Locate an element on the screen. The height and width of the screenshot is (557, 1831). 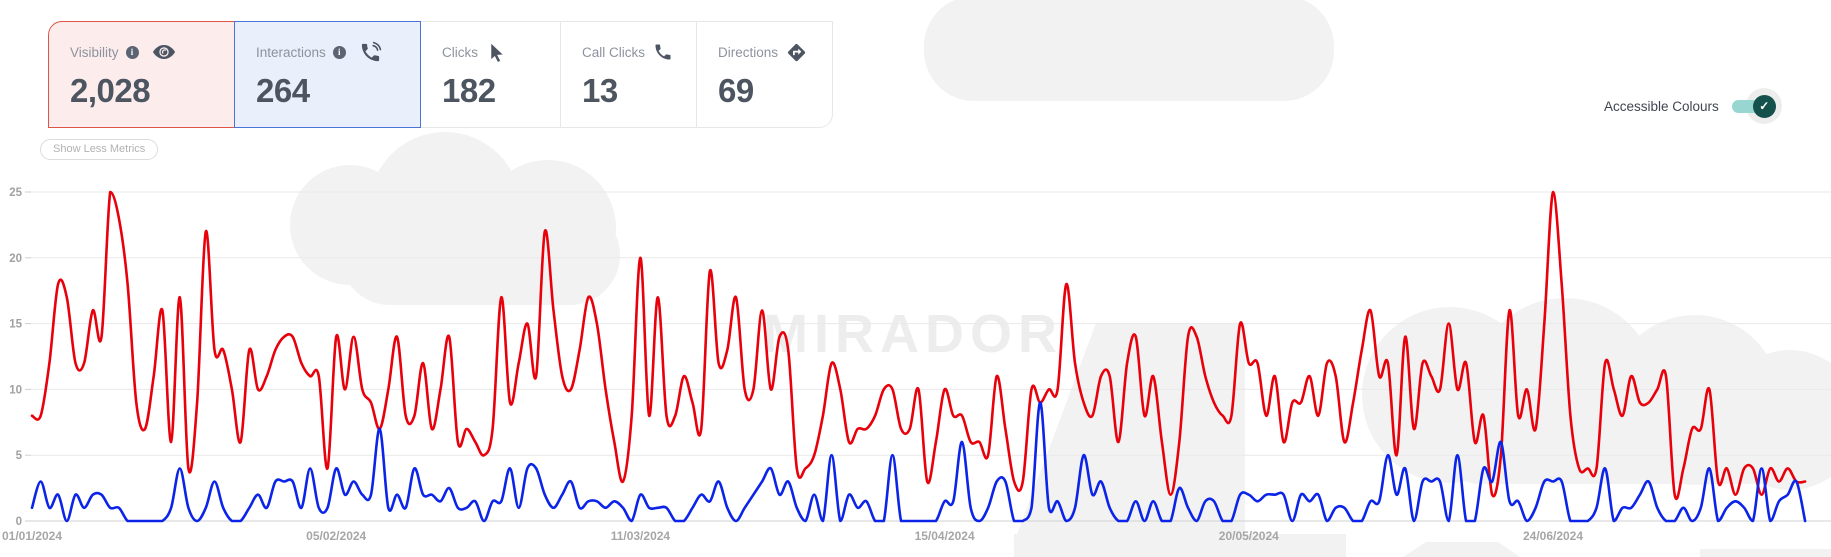
svg-text: 10 is located at coordinates (15, 390).